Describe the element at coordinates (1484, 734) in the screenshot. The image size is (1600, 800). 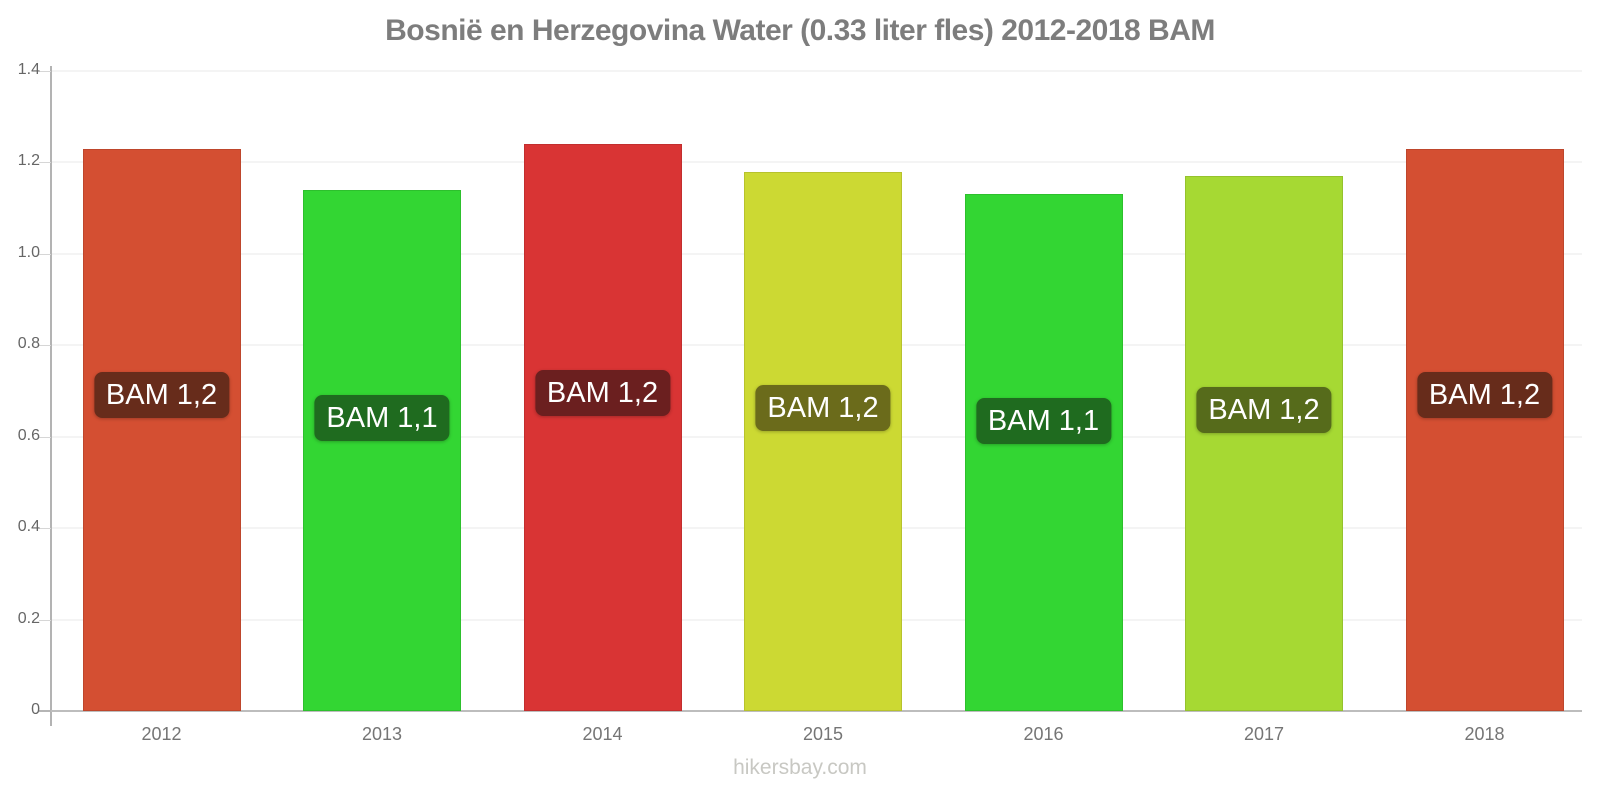
I see `x-tick-label-2018: 2018` at that location.